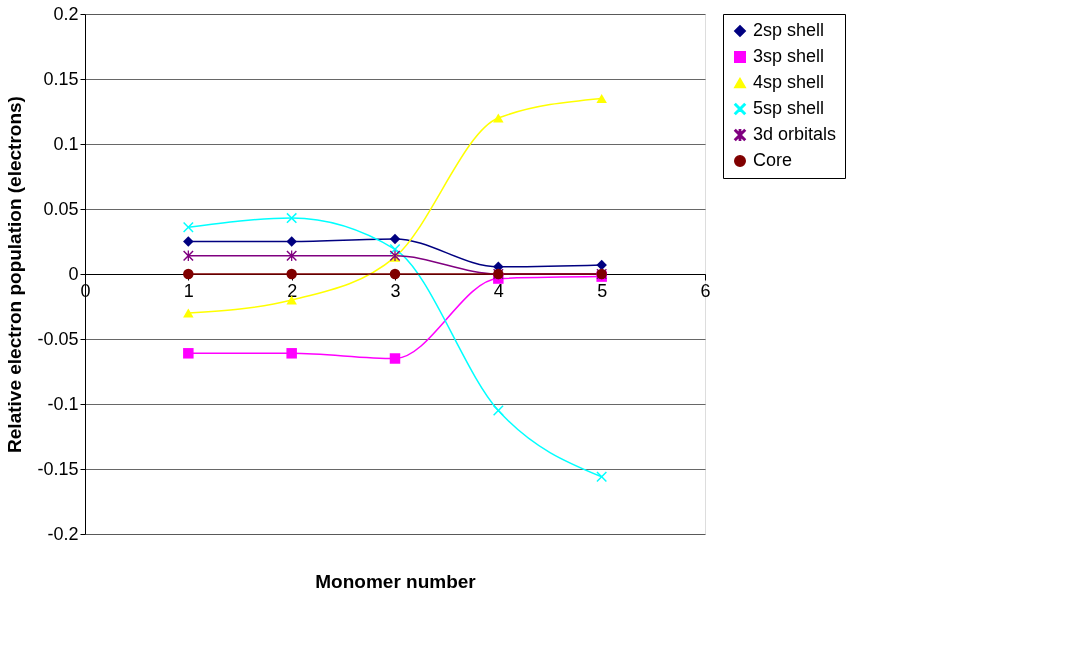 This screenshot has height=653, width=1089. Describe the element at coordinates (63, 533) in the screenshot. I see `y-tick-label: -0.2` at that location.